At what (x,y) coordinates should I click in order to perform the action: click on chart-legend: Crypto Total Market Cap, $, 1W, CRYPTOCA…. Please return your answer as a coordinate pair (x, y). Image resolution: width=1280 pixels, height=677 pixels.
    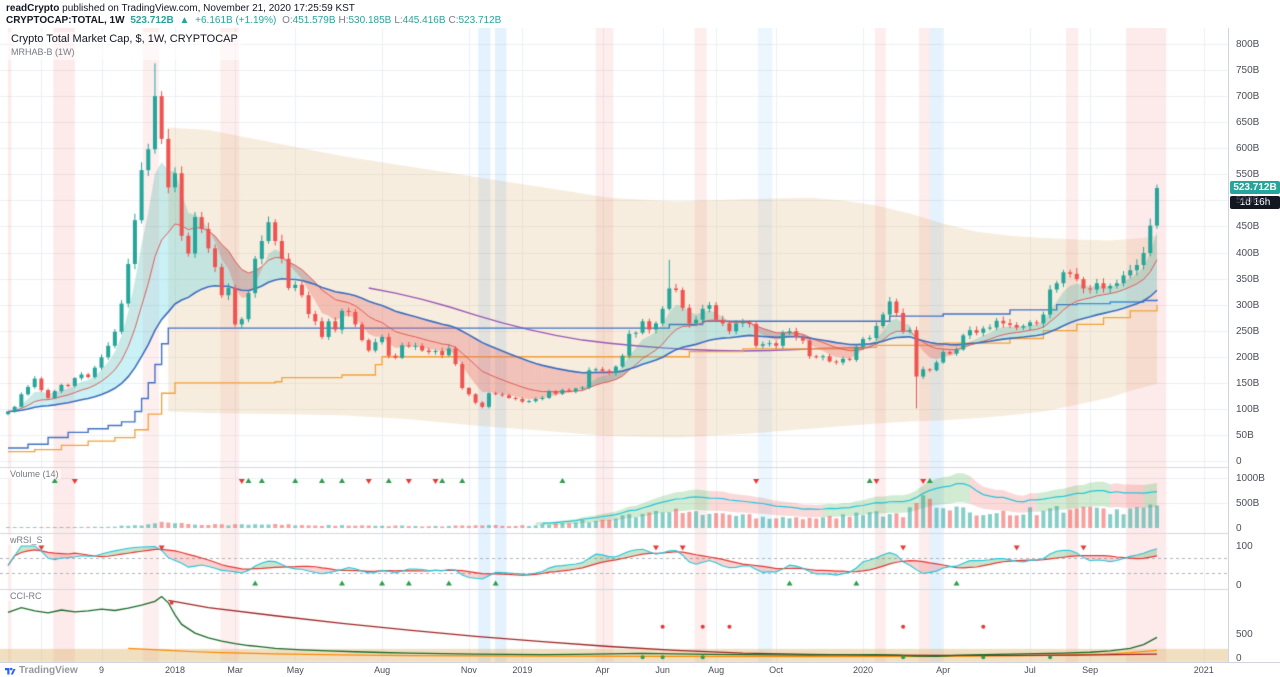
    Looking at the image, I should click on (124, 46).